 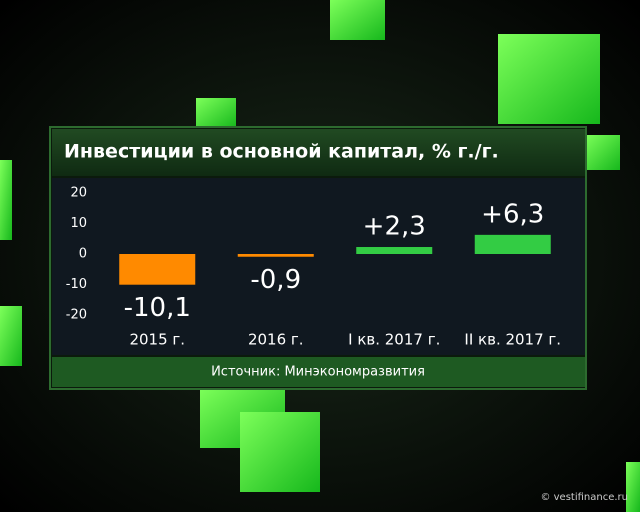 I want to click on source-bar, so click(x=318, y=372).